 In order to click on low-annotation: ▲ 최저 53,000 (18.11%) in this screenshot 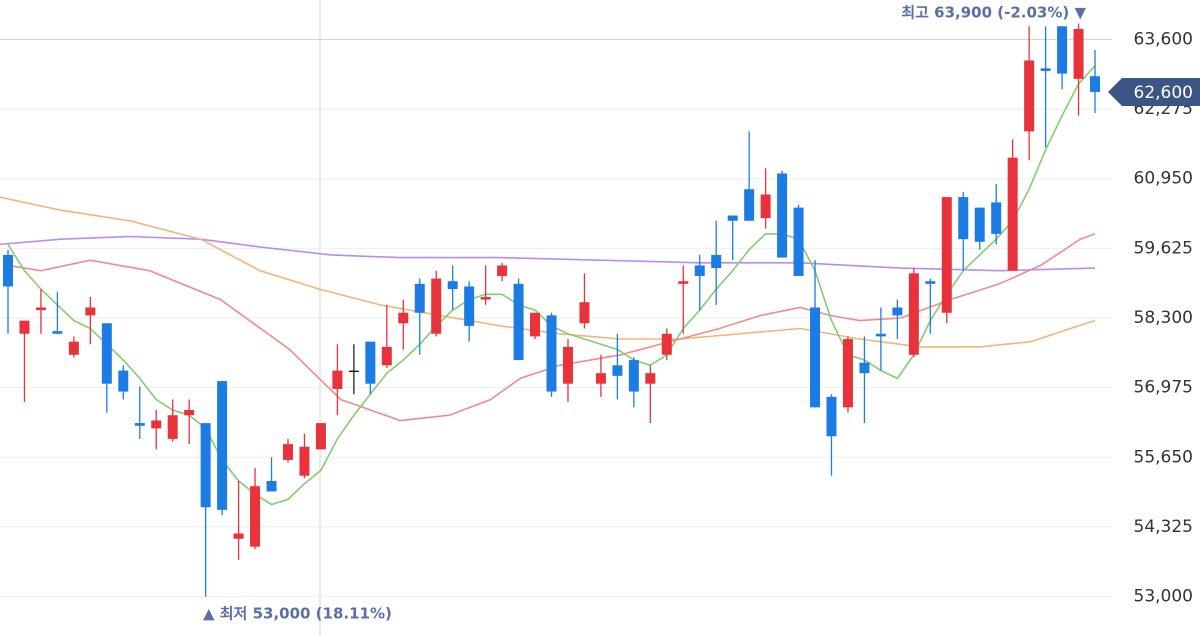, I will do `click(297, 614)`.